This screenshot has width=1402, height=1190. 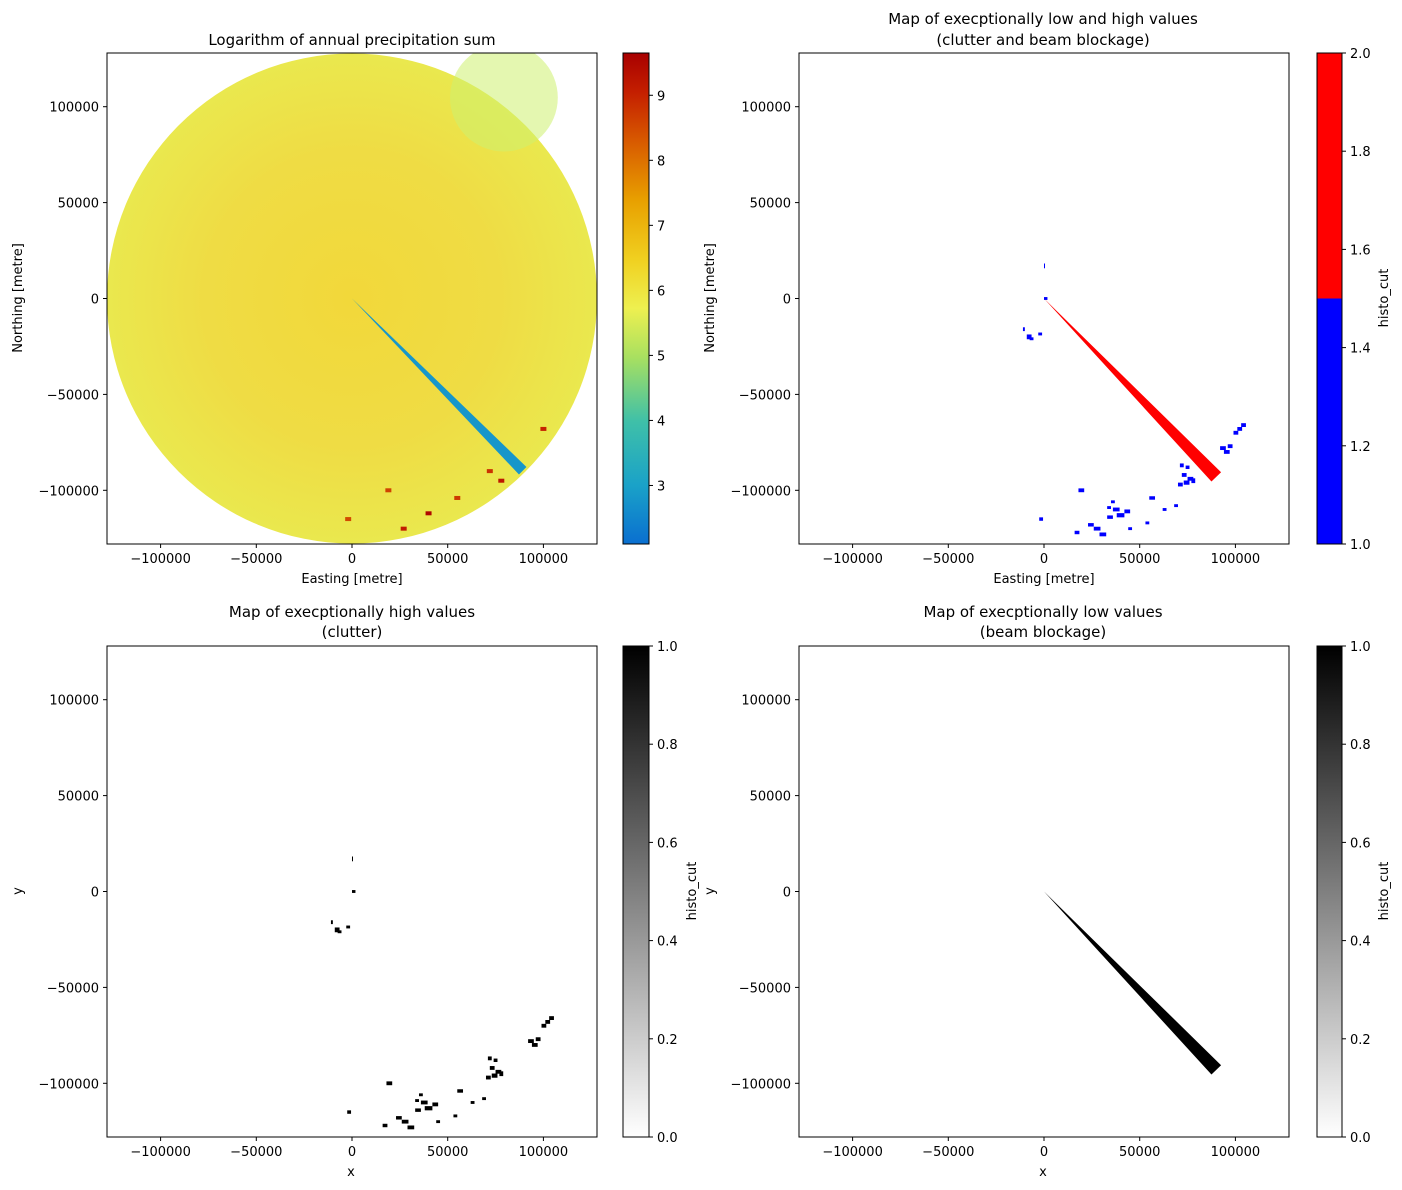 I want to click on colorbar-tick-label: 0.0, so click(x=1360, y=1138).